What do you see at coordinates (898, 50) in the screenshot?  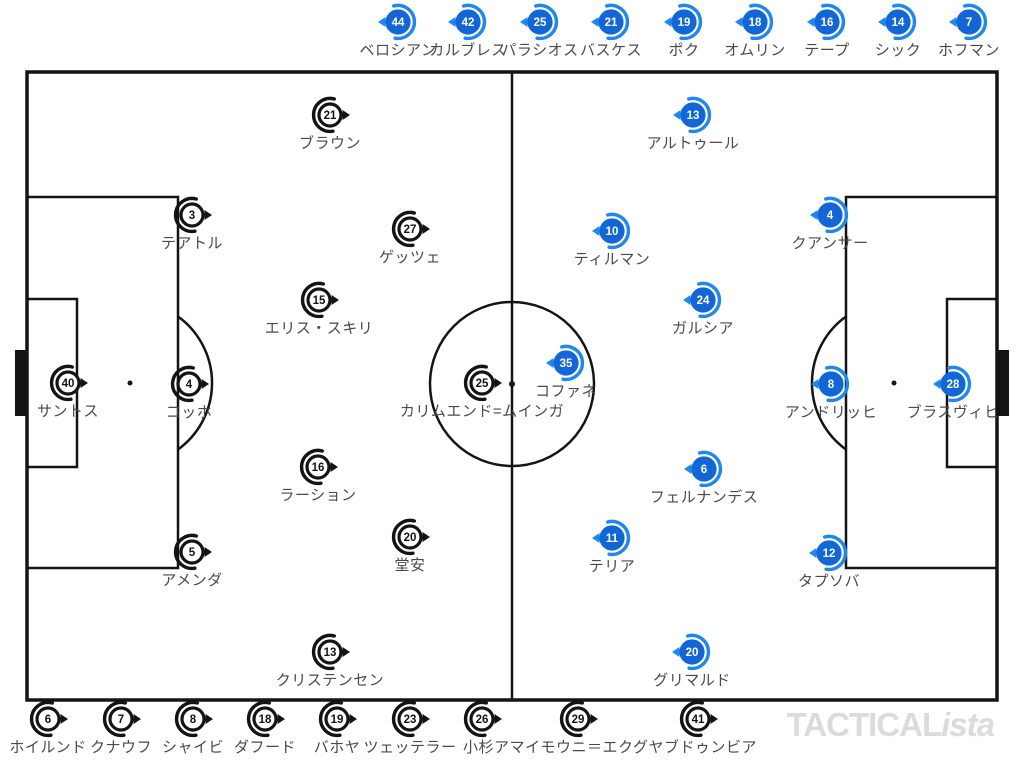 I see `player-label: シック` at bounding box center [898, 50].